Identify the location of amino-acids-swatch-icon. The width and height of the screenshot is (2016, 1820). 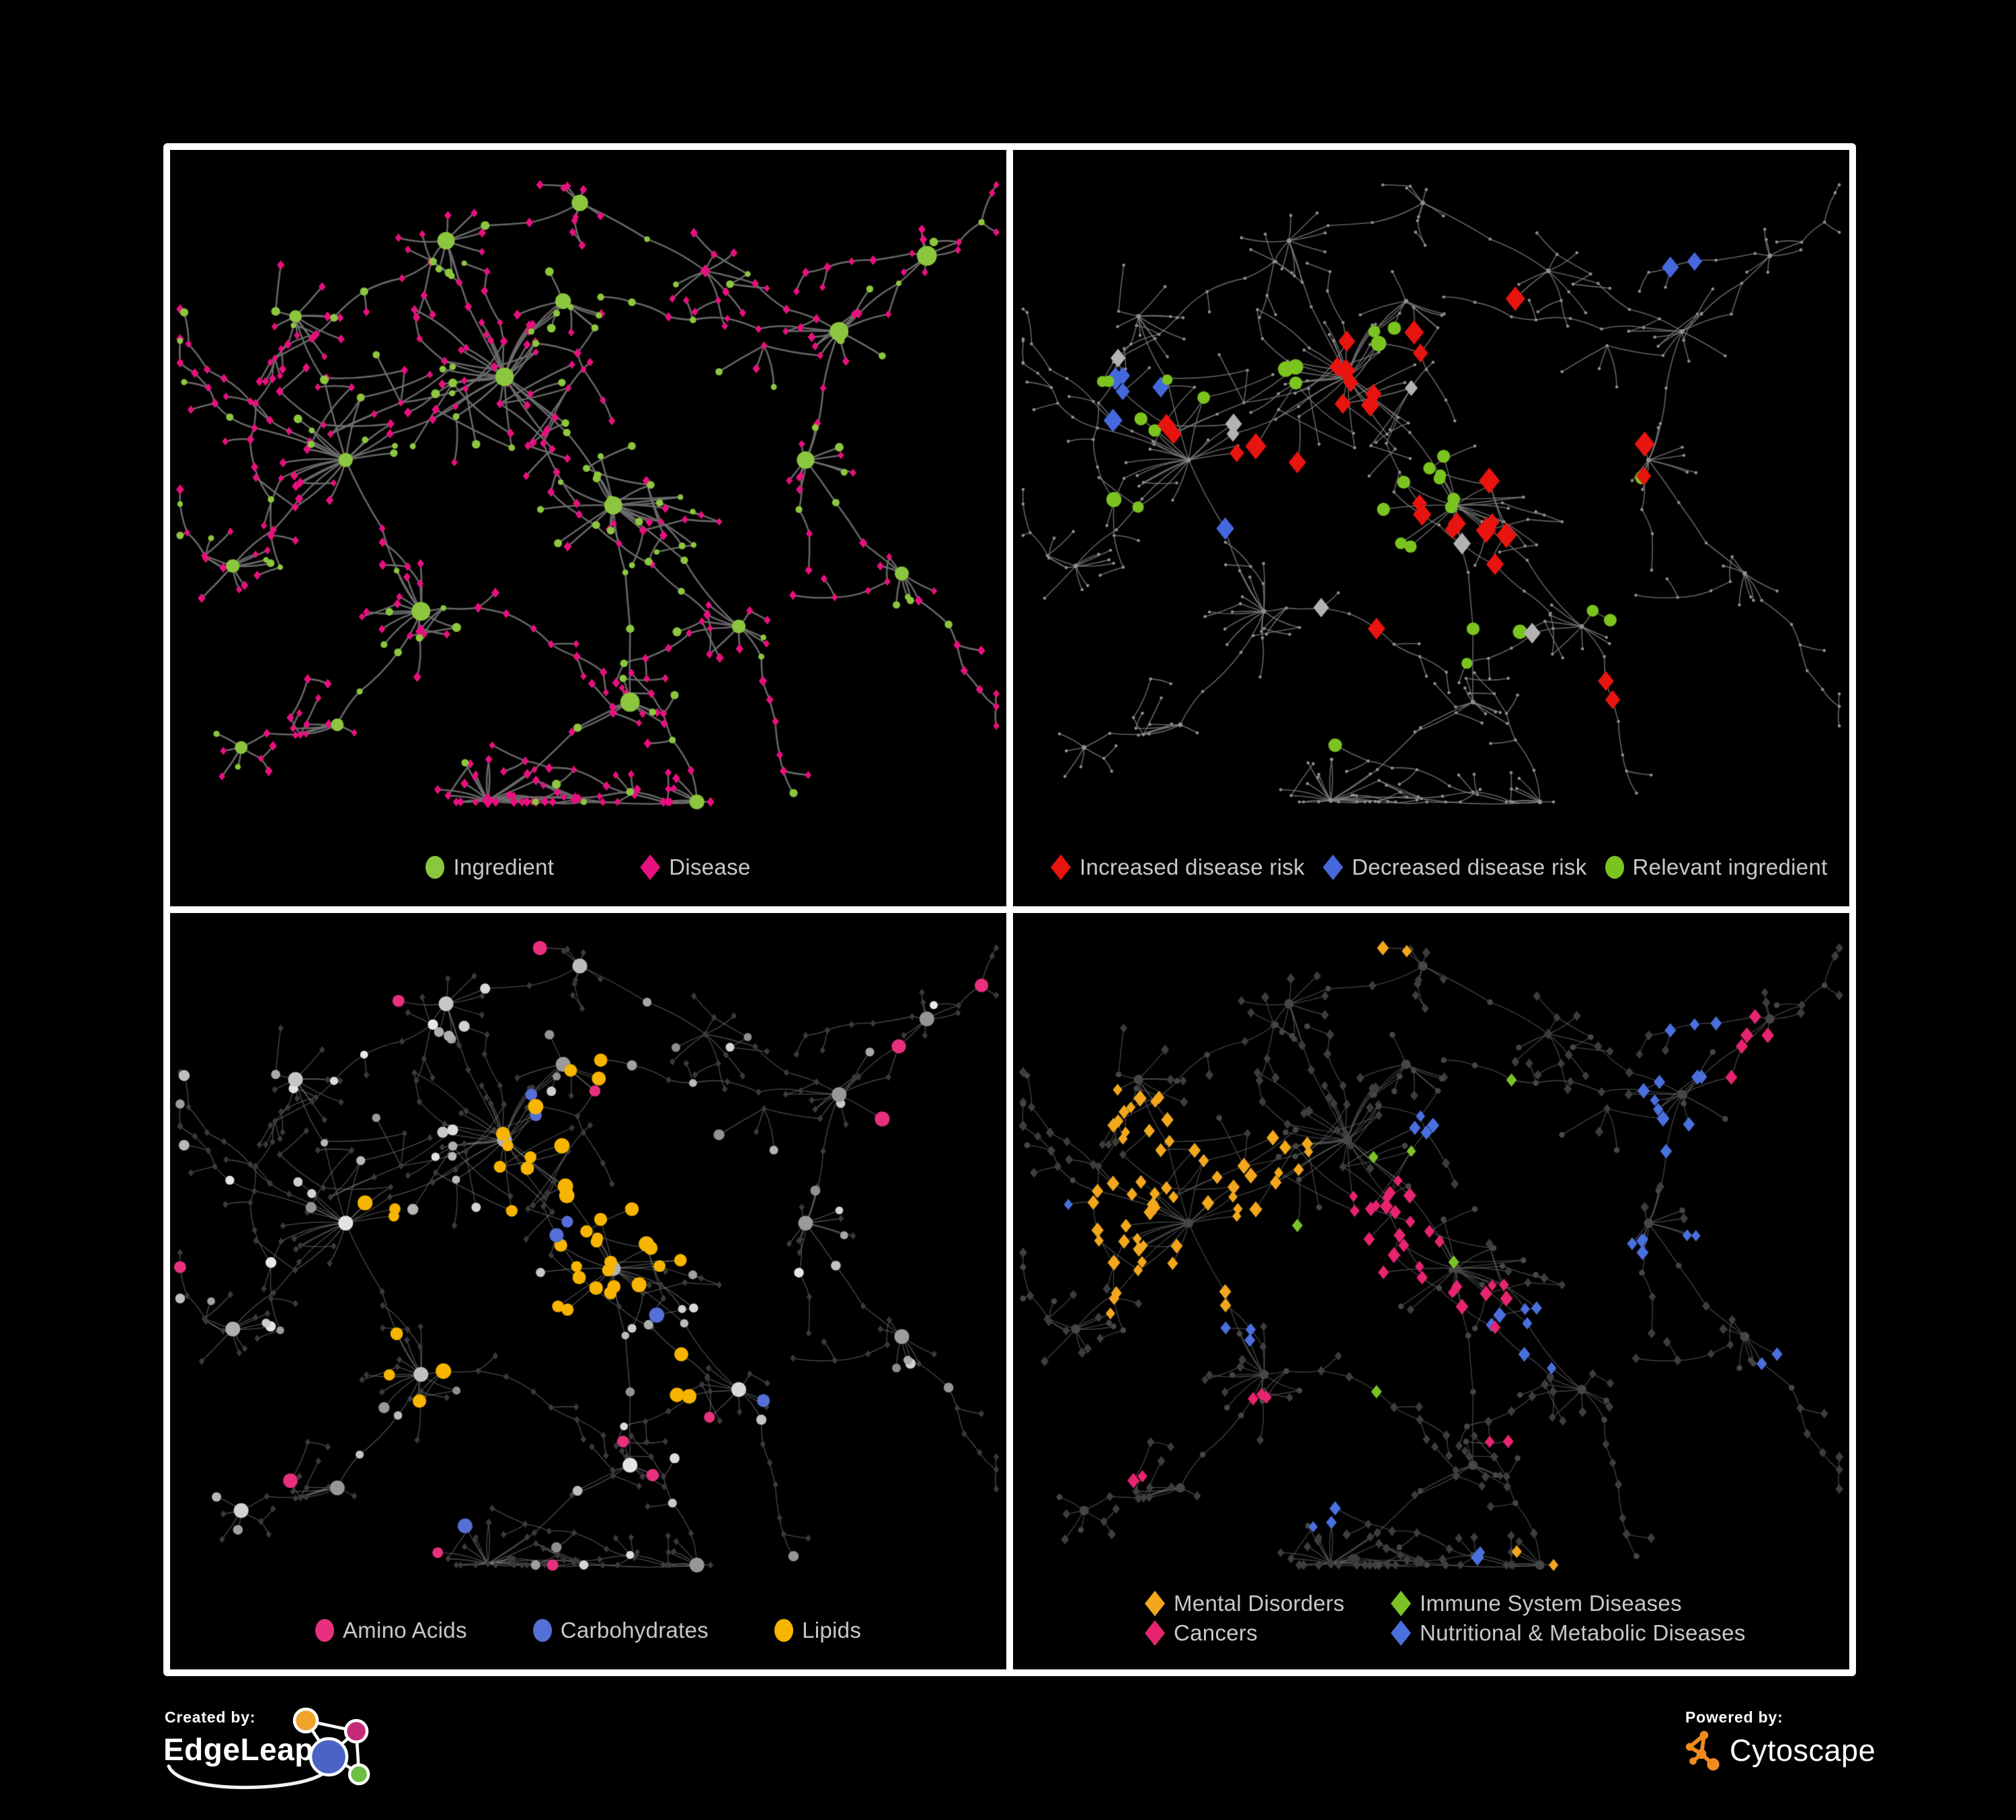
(324, 1630).